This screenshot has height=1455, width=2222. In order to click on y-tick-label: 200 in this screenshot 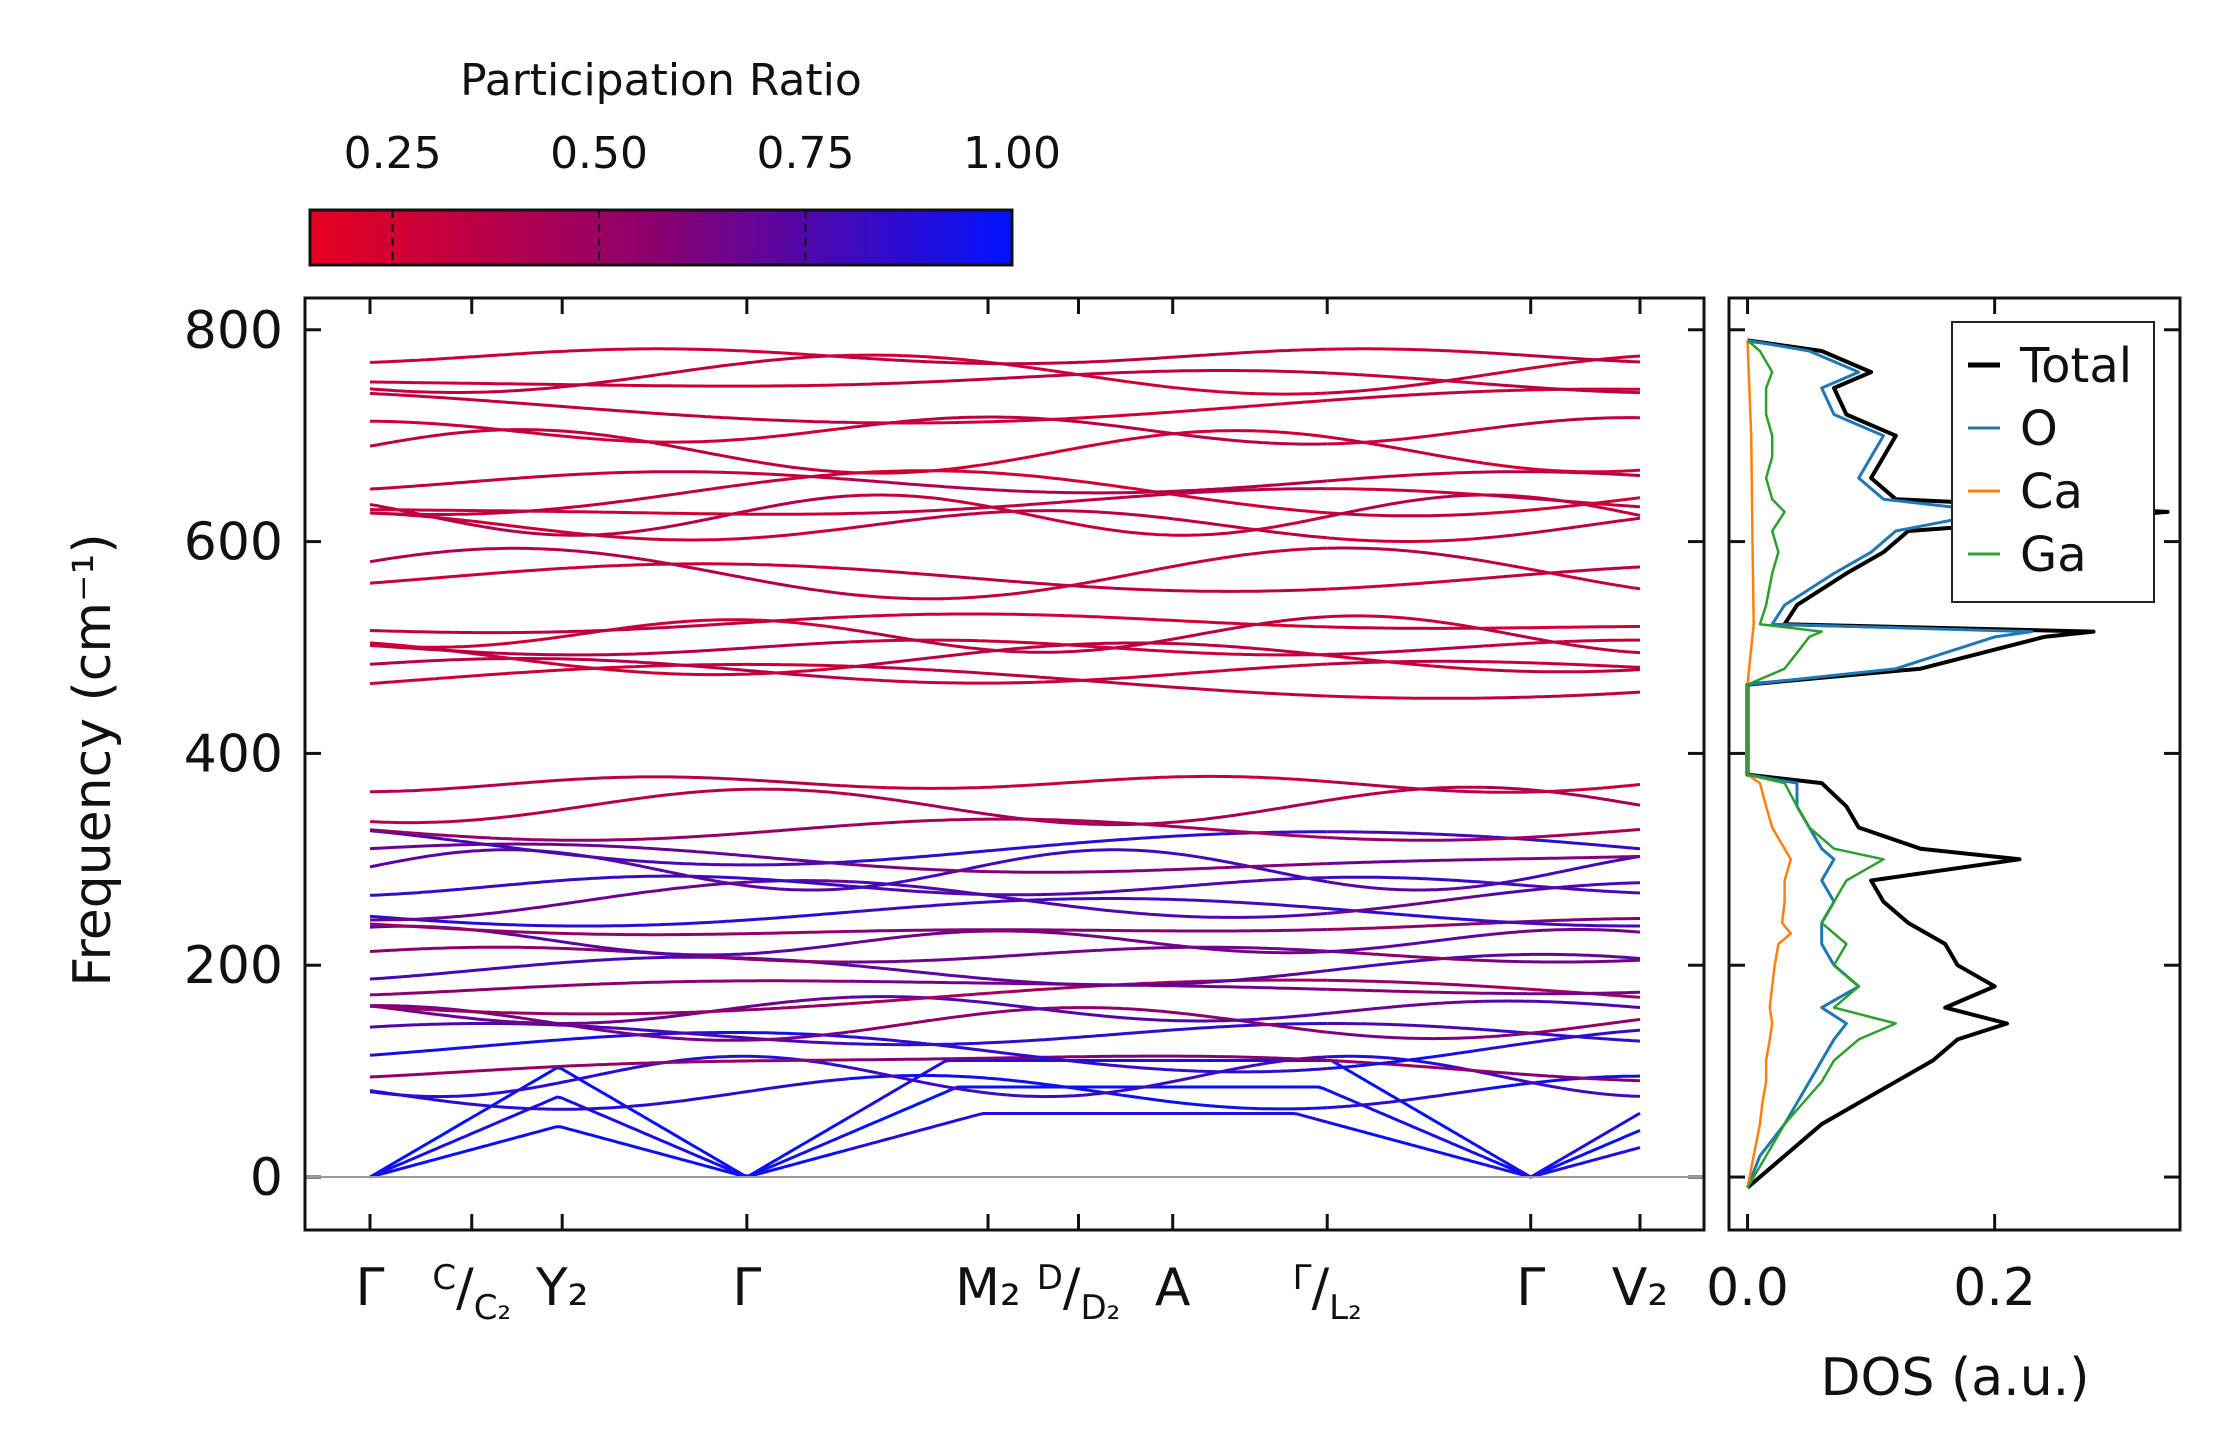, I will do `click(233, 966)`.